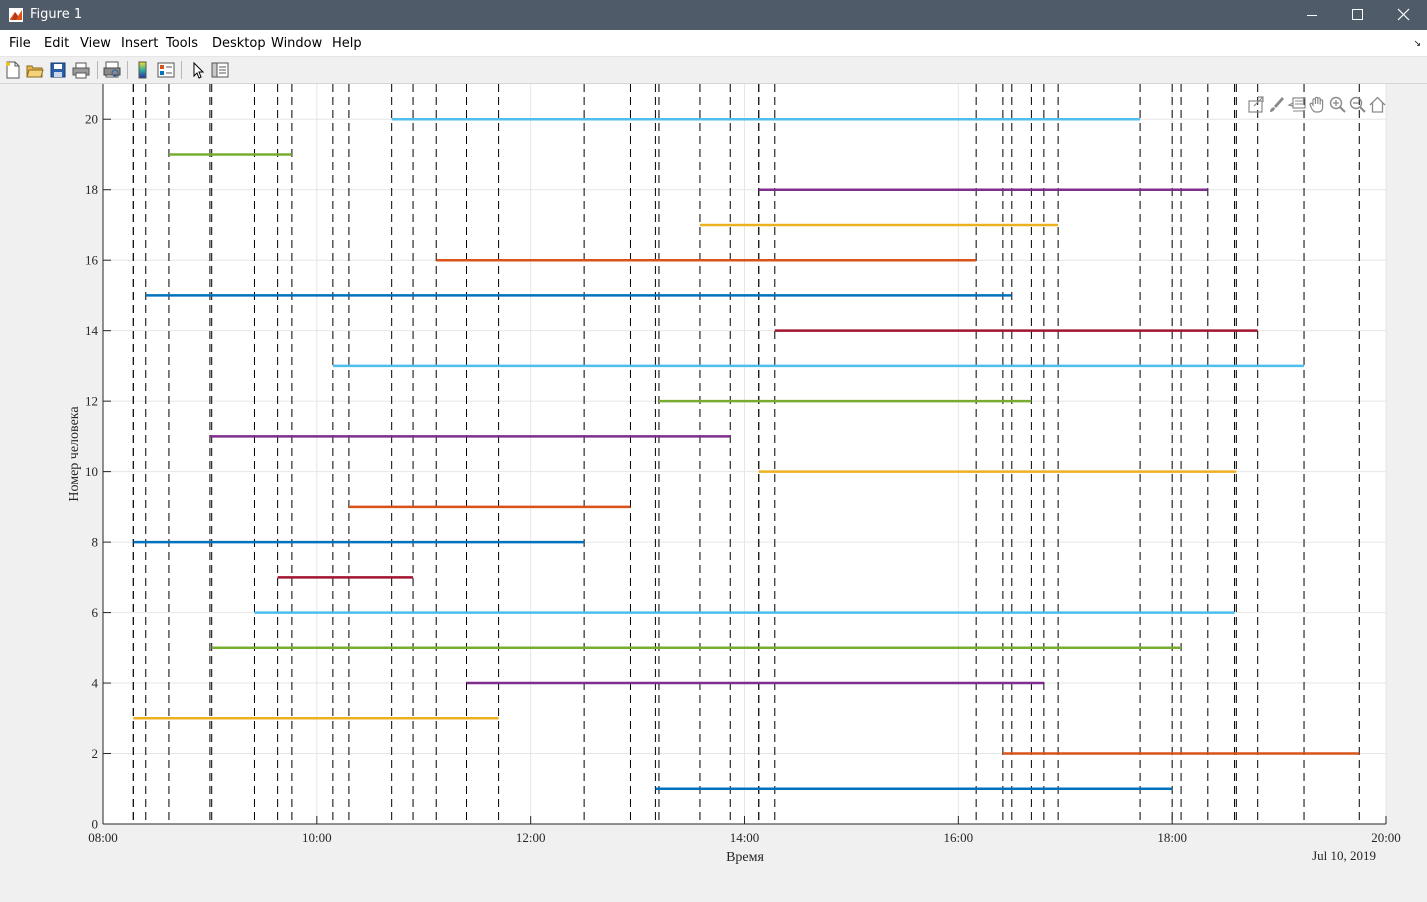 Image resolution: width=1427 pixels, height=902 pixels. What do you see at coordinates (1256, 104) in the screenshot?
I see `export-icon` at bounding box center [1256, 104].